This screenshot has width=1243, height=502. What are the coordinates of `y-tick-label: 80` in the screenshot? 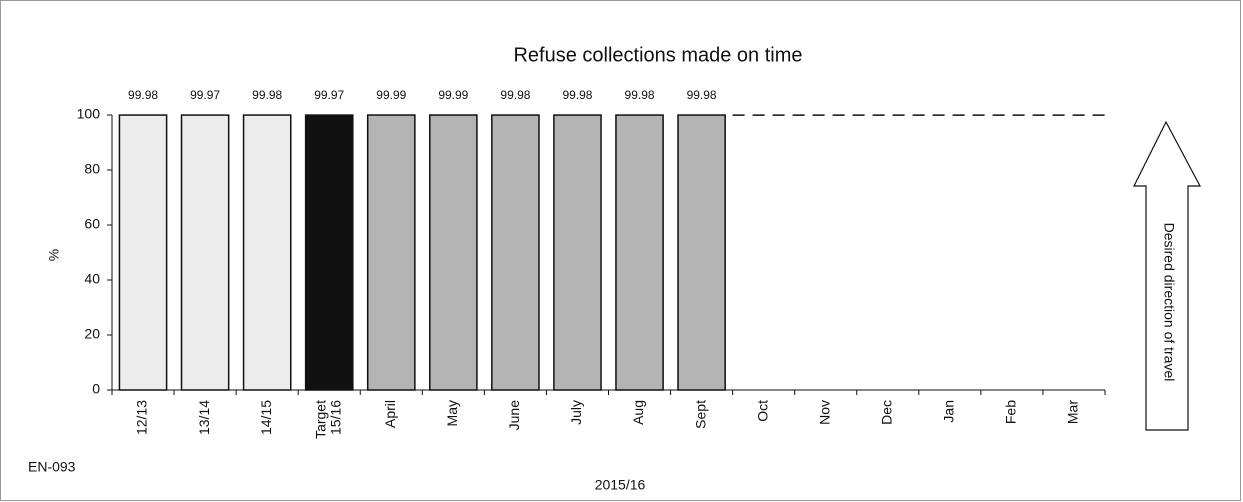 It's located at (92, 169).